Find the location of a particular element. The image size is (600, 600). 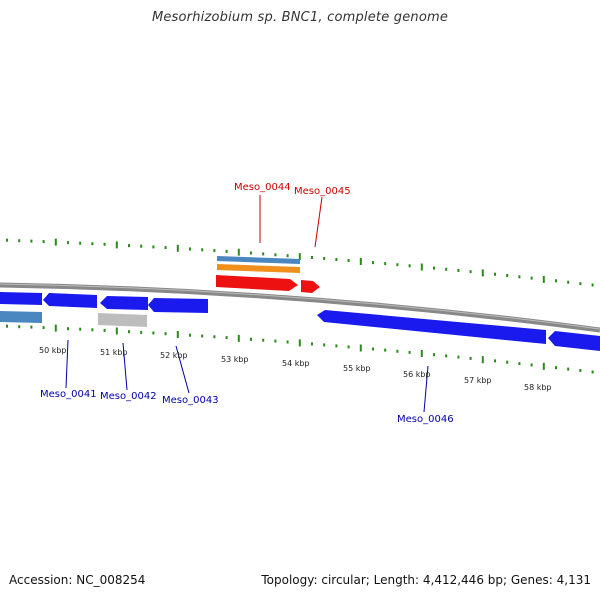

gene-label-meso-0043: Meso_0043 is located at coordinates (190, 400).